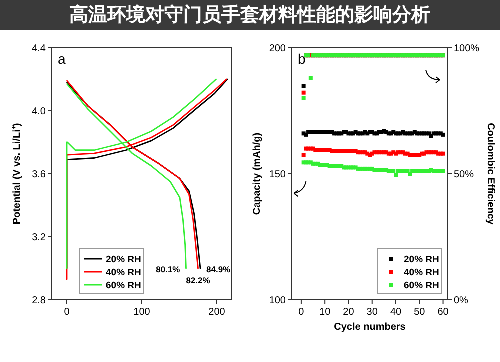 This screenshot has width=500, height=362. Describe the element at coordinates (326, 312) in the screenshot. I see `x-tick-label: 10` at that location.